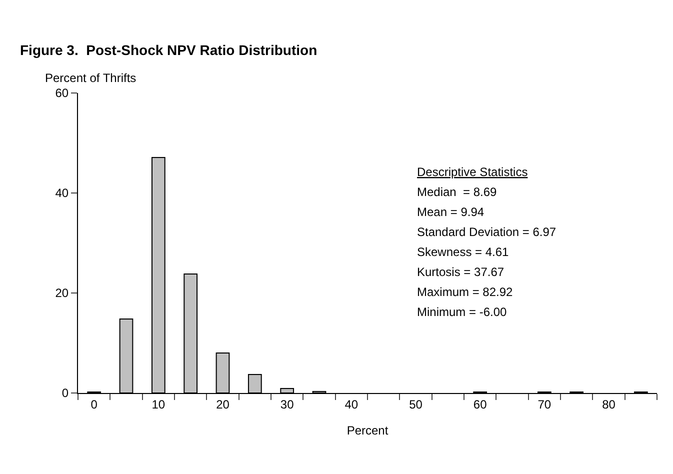 The height and width of the screenshot is (474, 673). I want to click on x-tick-label: 0, so click(94, 404).